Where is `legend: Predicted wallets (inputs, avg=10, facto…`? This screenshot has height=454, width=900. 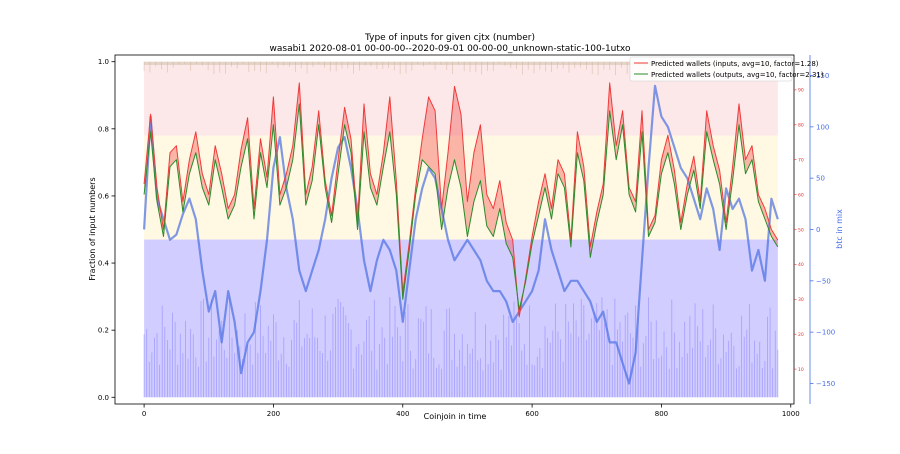 legend: Predicted wallets (inputs, avg=10, facto… is located at coordinates (726, 69).